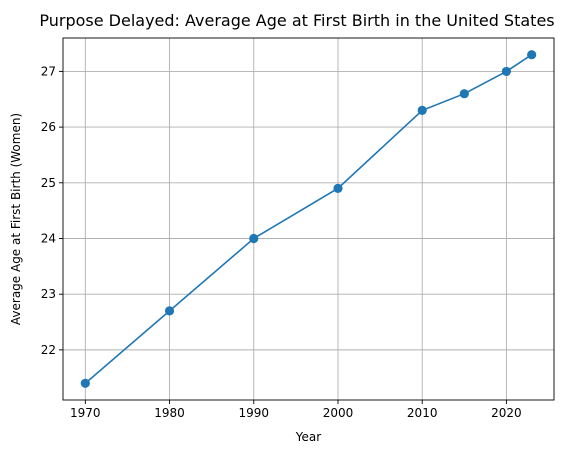 The height and width of the screenshot is (455, 582). I want to click on x-tick-label: 1980, so click(169, 413).